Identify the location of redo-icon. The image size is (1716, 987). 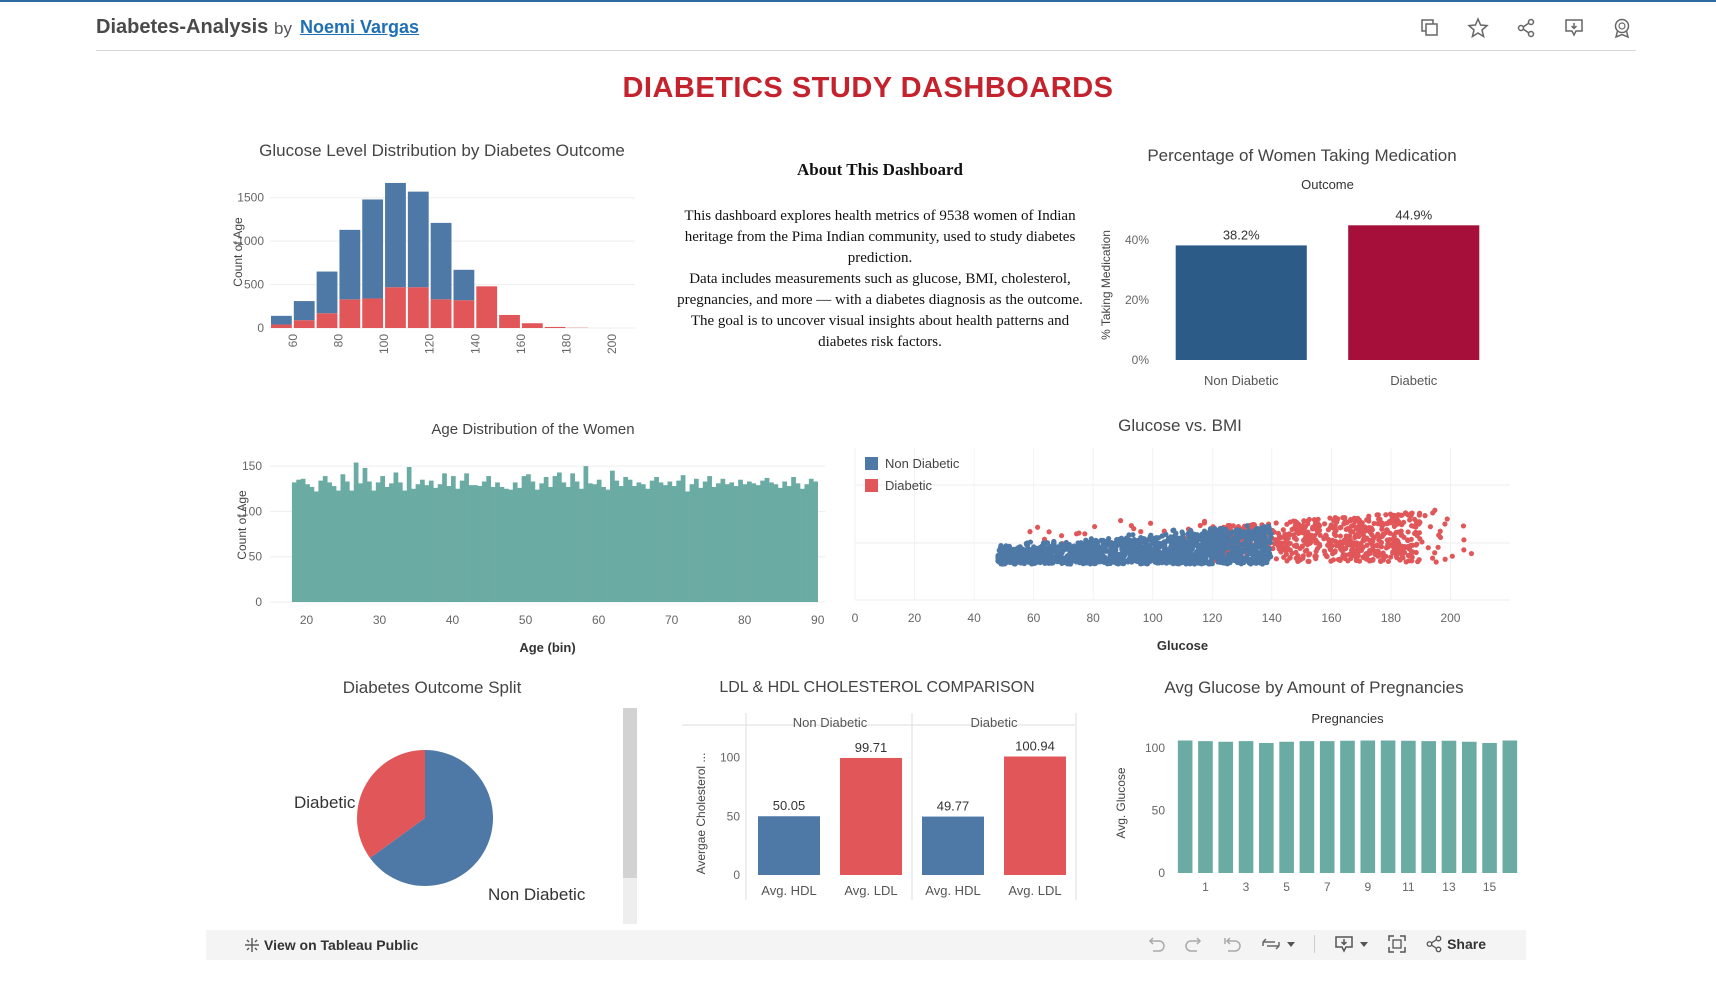
(1194, 944).